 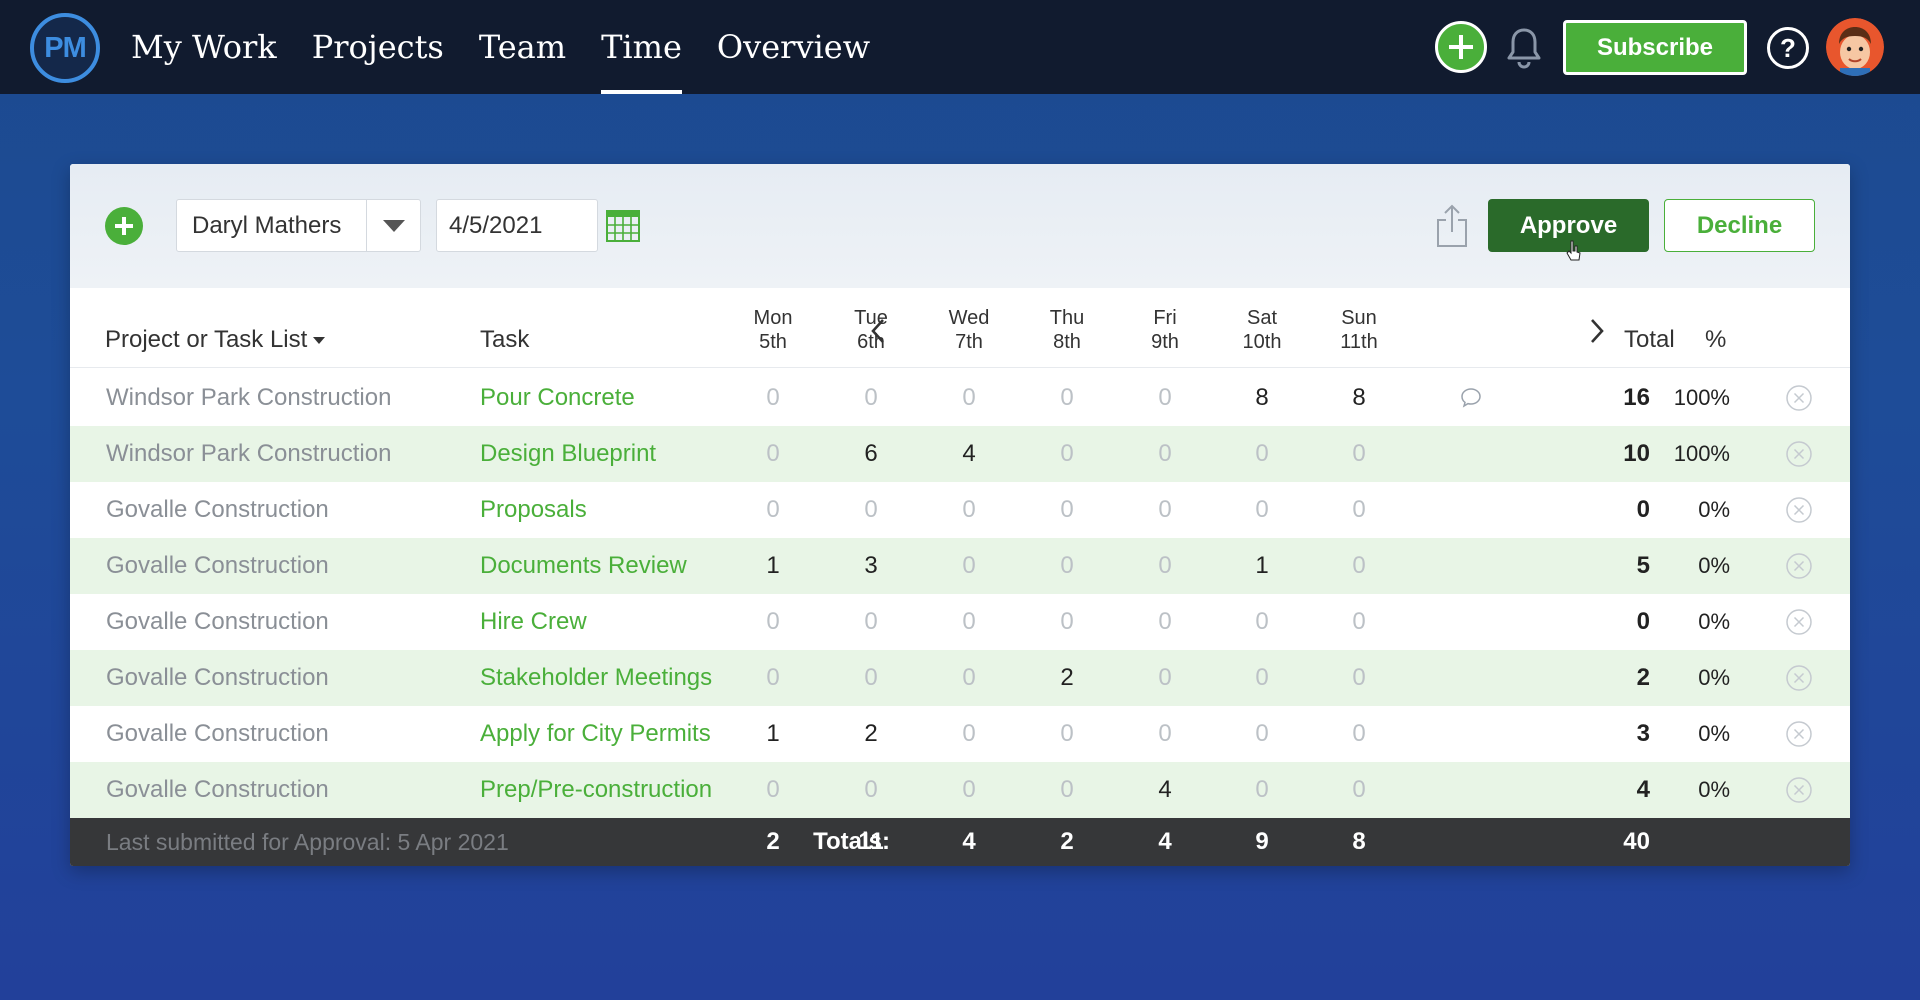 I want to click on task-link: Hire Crew, so click(x=533, y=621).